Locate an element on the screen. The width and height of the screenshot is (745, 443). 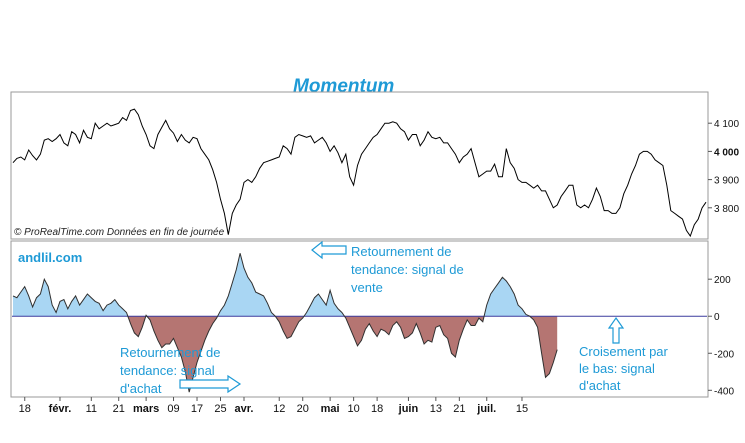
annotation-cross-signal: Croisement par le bas: signal d'achat is located at coordinates (624, 354).